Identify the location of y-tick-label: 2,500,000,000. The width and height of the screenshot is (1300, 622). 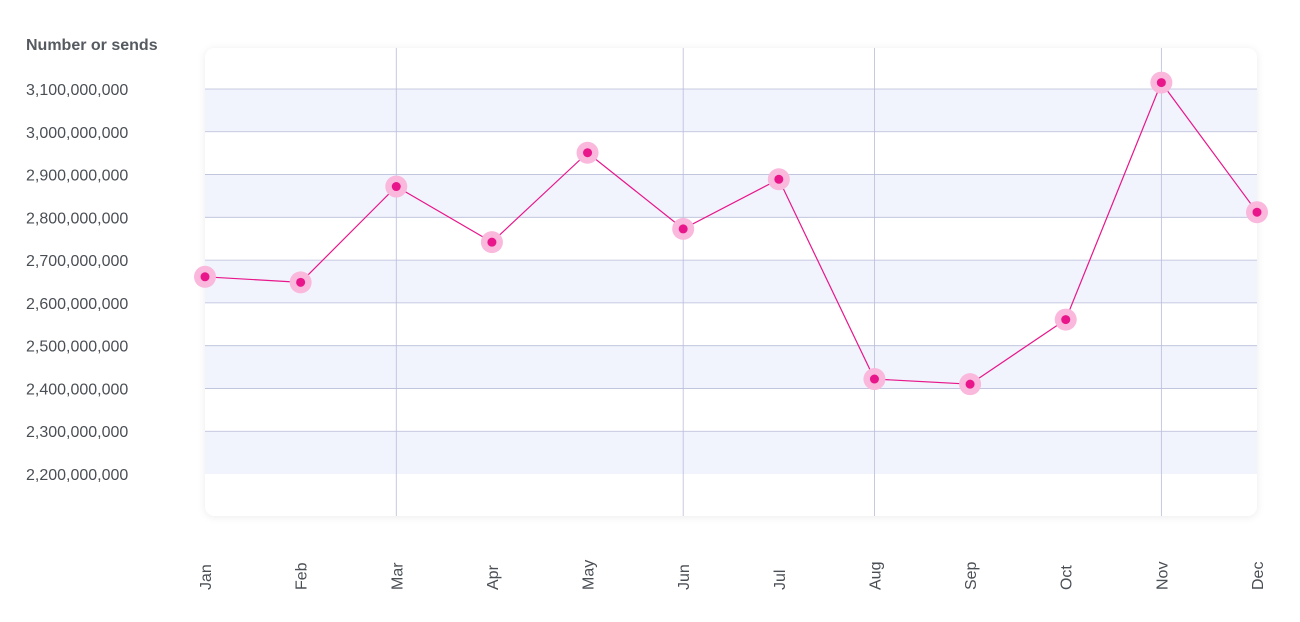
(77, 347).